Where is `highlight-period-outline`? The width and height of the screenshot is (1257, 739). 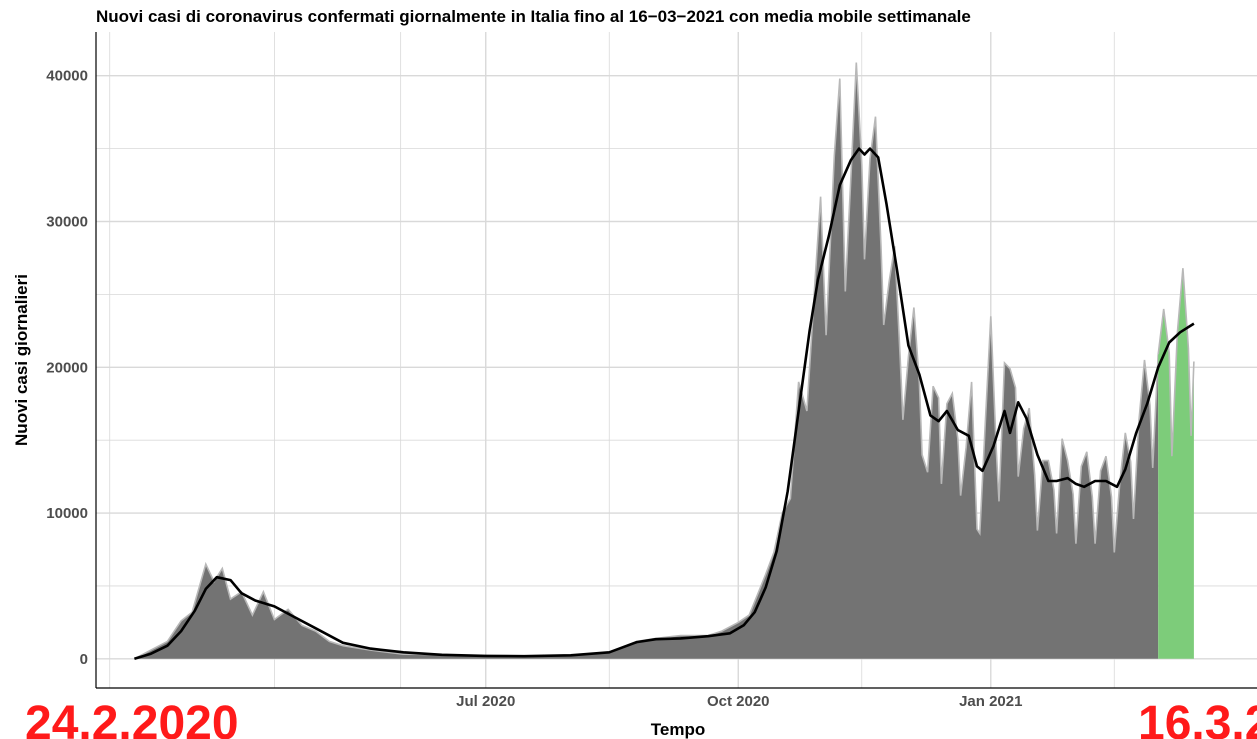
highlight-period-outline is located at coordinates (1176, 362).